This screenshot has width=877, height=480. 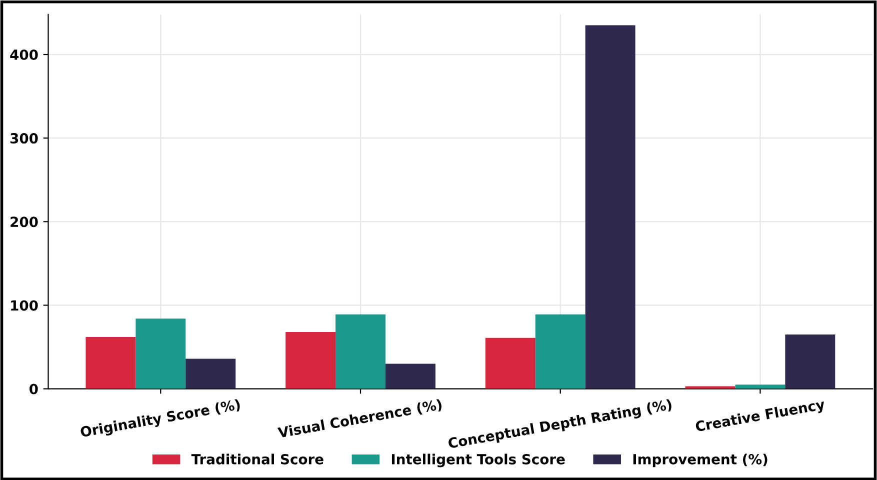 I want to click on x-tick-label: Creative Fluency, so click(x=760, y=416).